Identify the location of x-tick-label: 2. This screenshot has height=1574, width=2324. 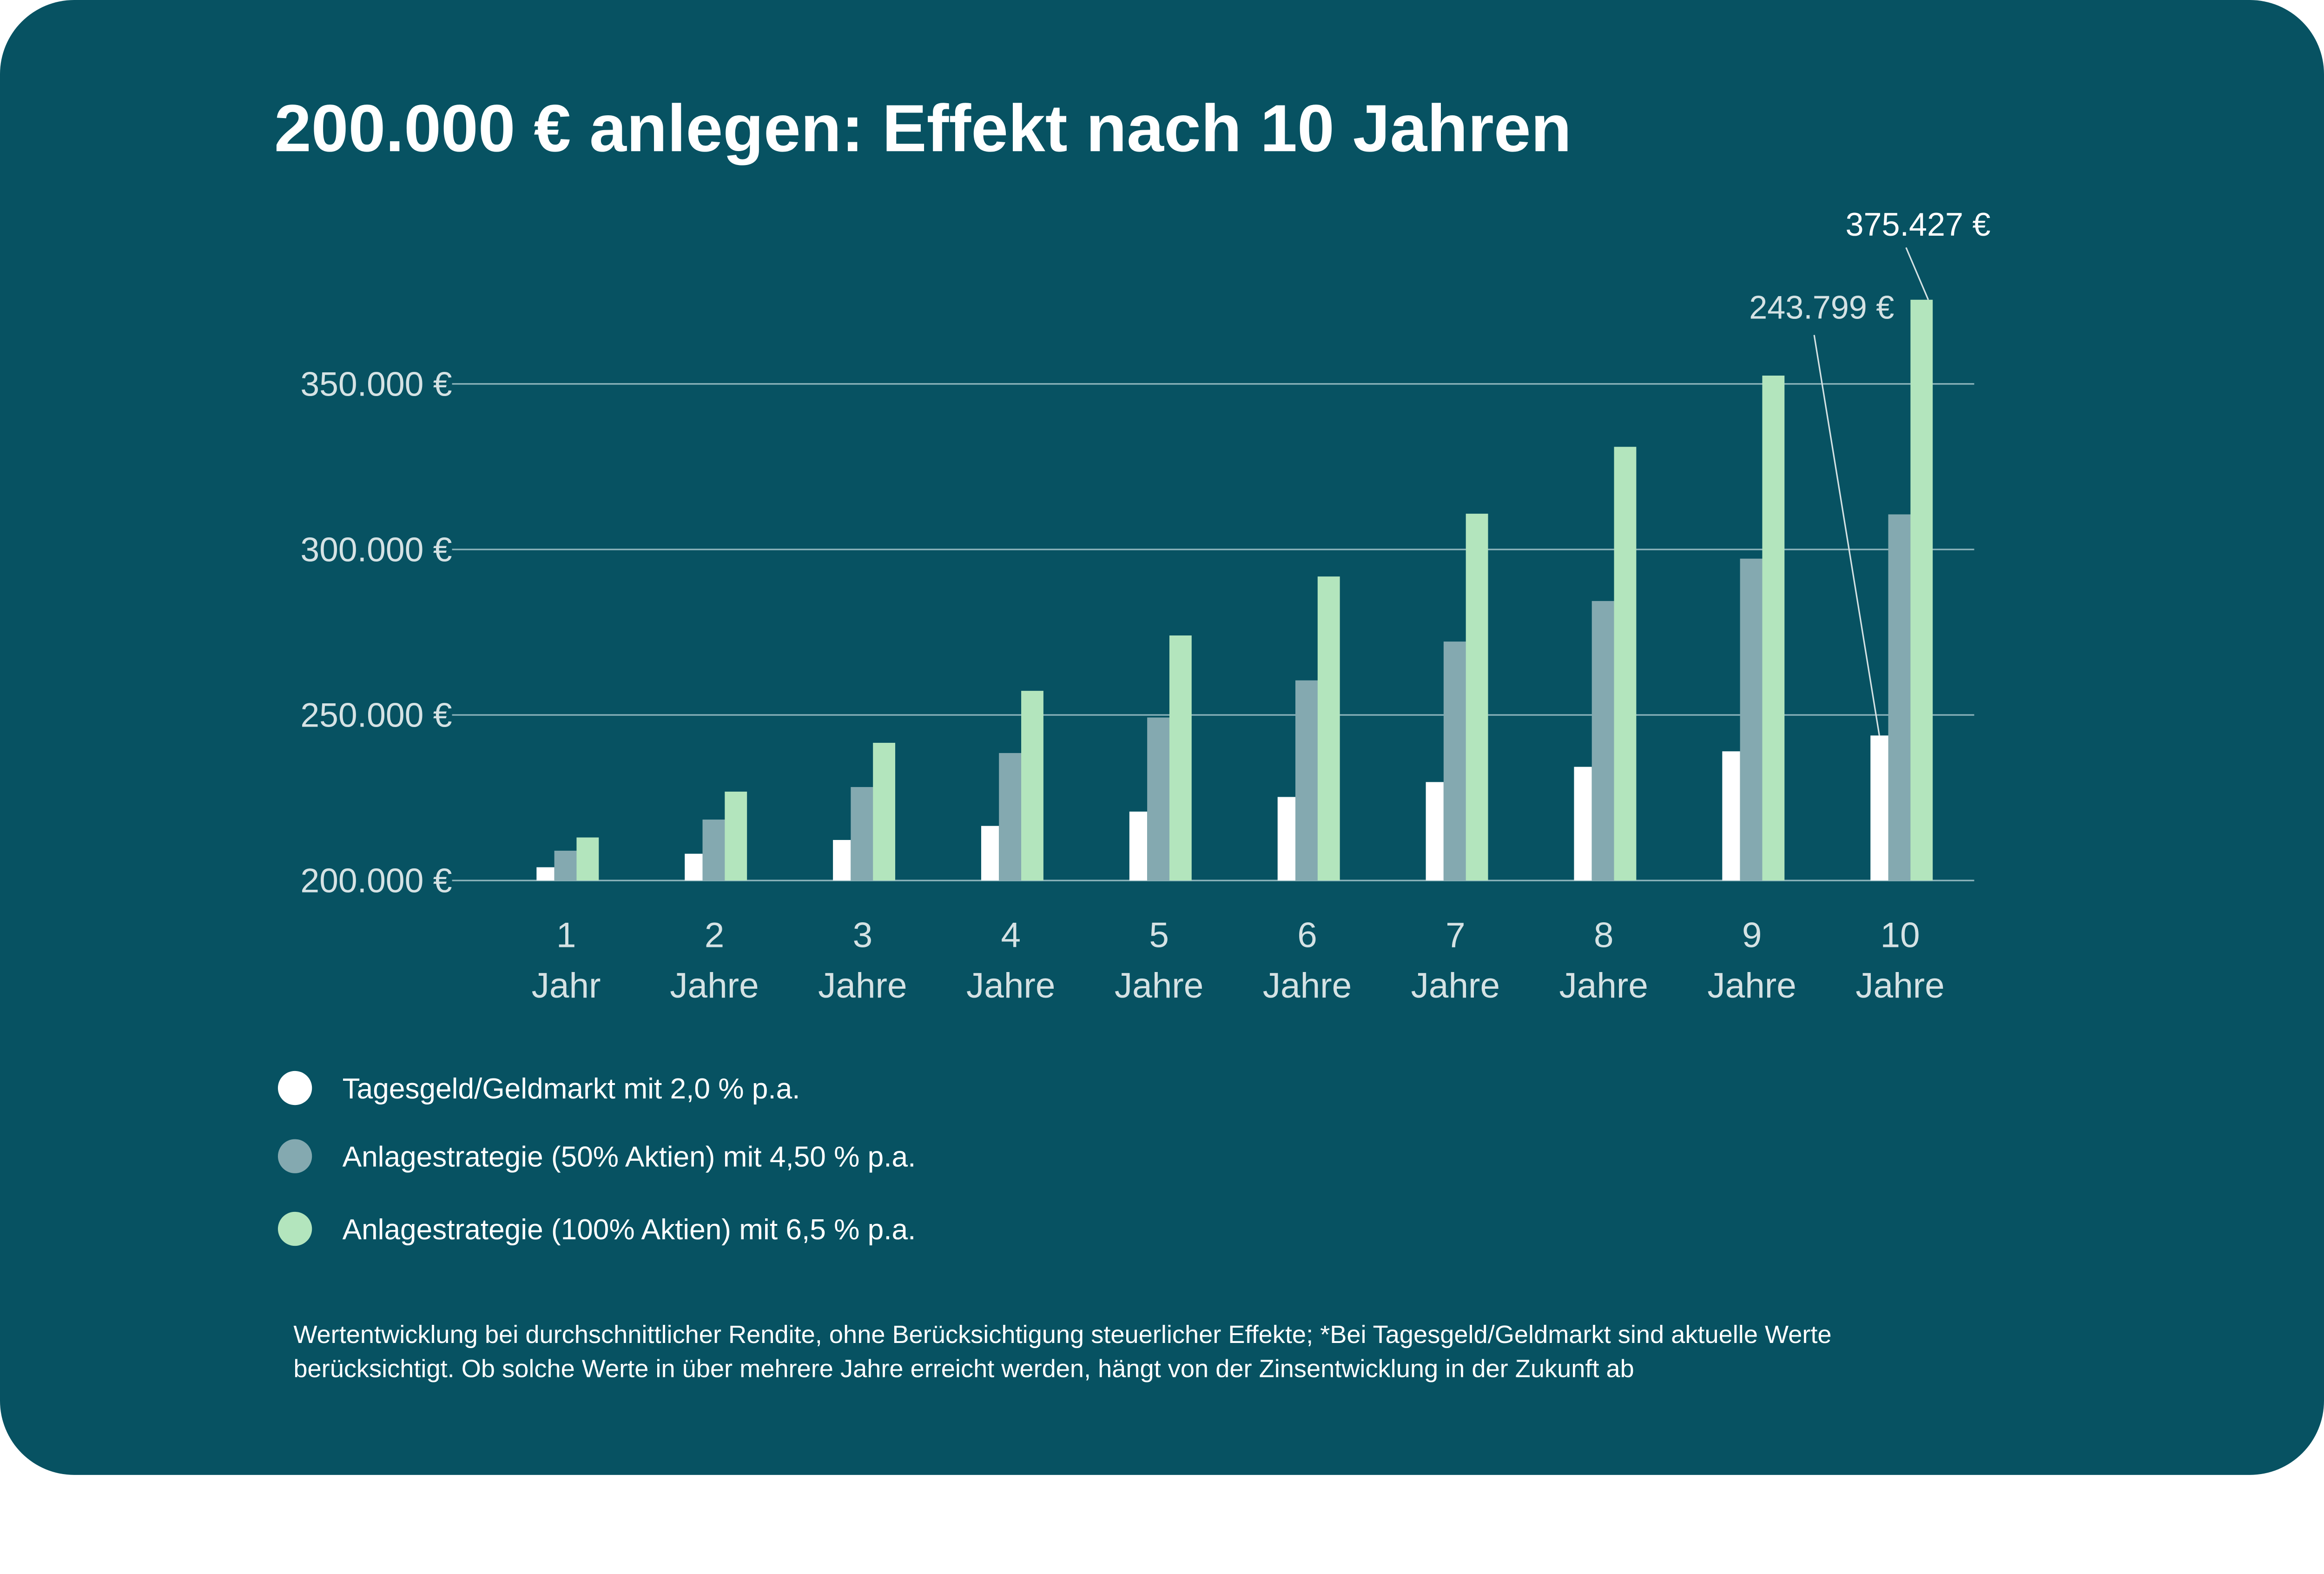
(715, 935).